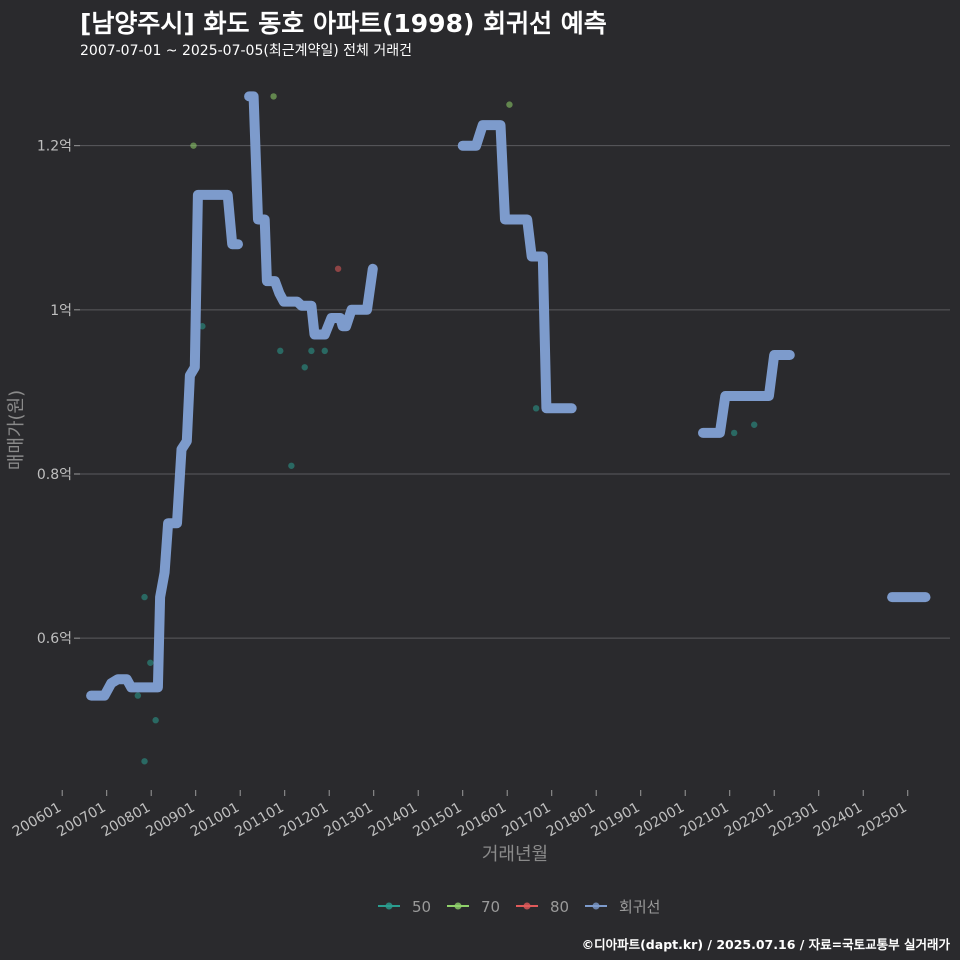 This screenshot has width=960, height=960. What do you see at coordinates (615, 820) in the screenshot?
I see `x-tick-label: 201901` at bounding box center [615, 820].